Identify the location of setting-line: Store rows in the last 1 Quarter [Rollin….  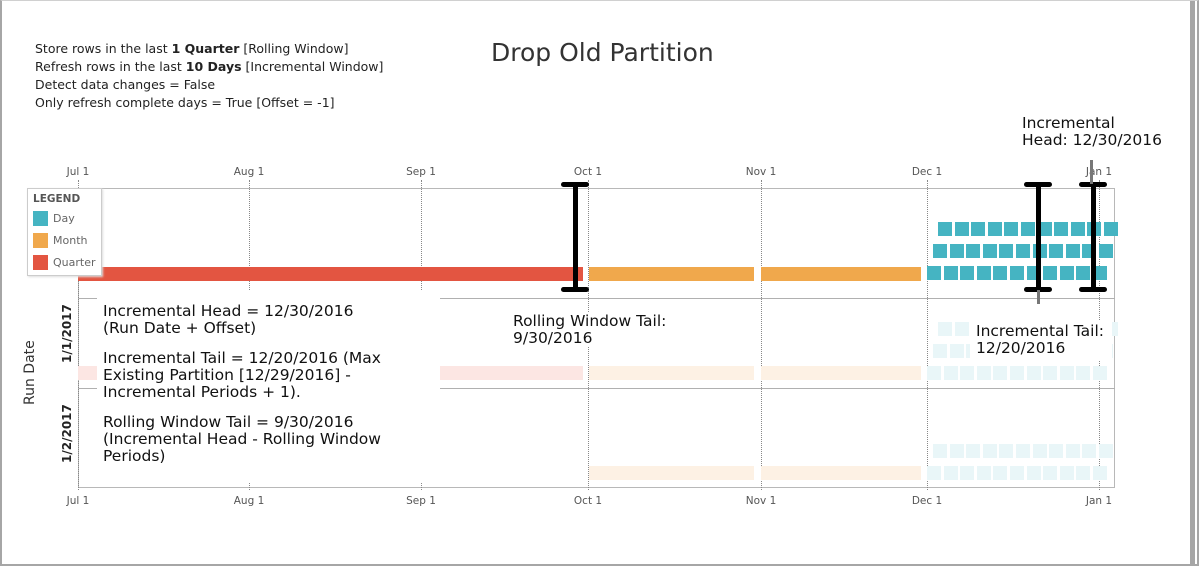
(209, 49).